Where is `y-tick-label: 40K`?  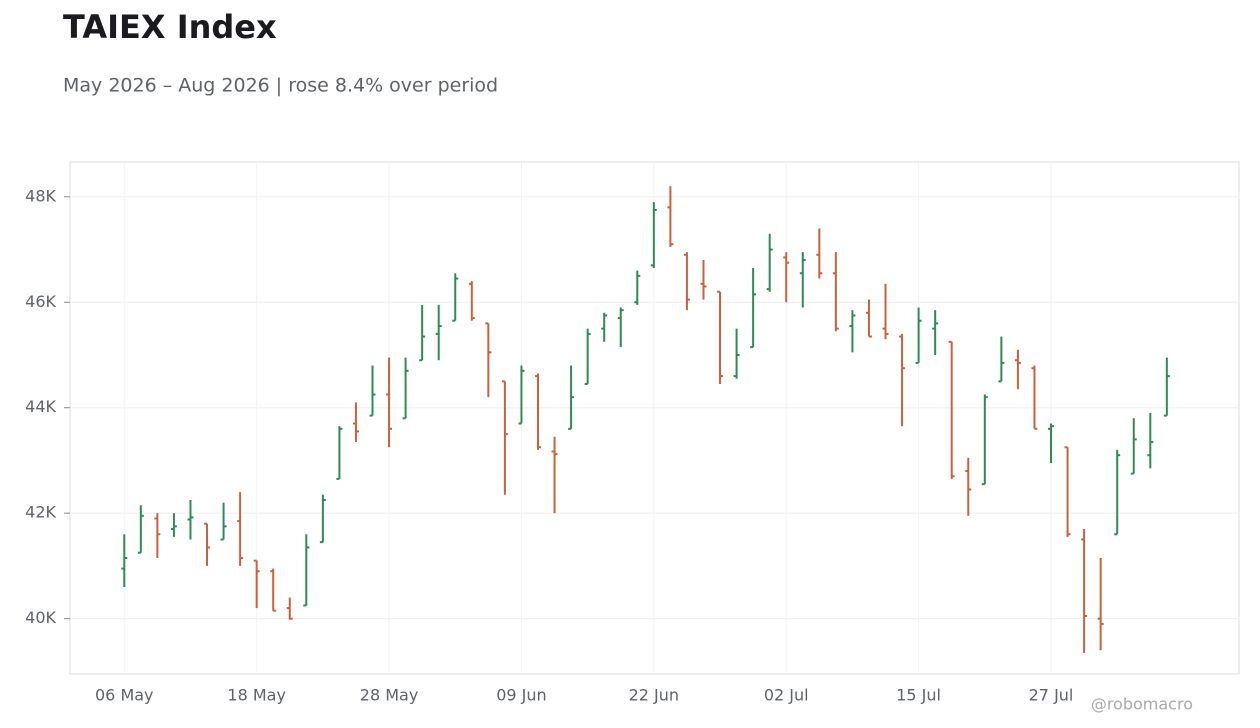 y-tick-label: 40K is located at coordinates (40, 617).